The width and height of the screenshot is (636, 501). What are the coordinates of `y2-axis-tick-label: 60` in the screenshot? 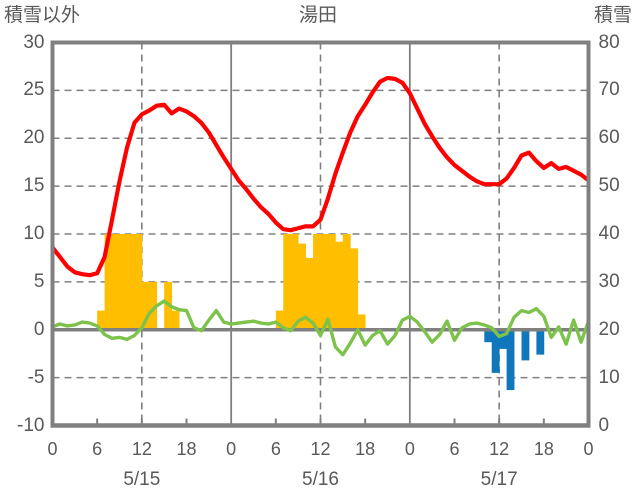 It's located at (609, 138).